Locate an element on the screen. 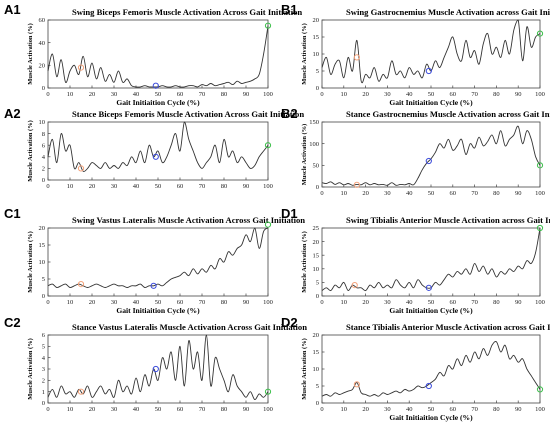 The height and width of the screenshot is (435, 550). y-tick-label: 40 is located at coordinates (42, 43).